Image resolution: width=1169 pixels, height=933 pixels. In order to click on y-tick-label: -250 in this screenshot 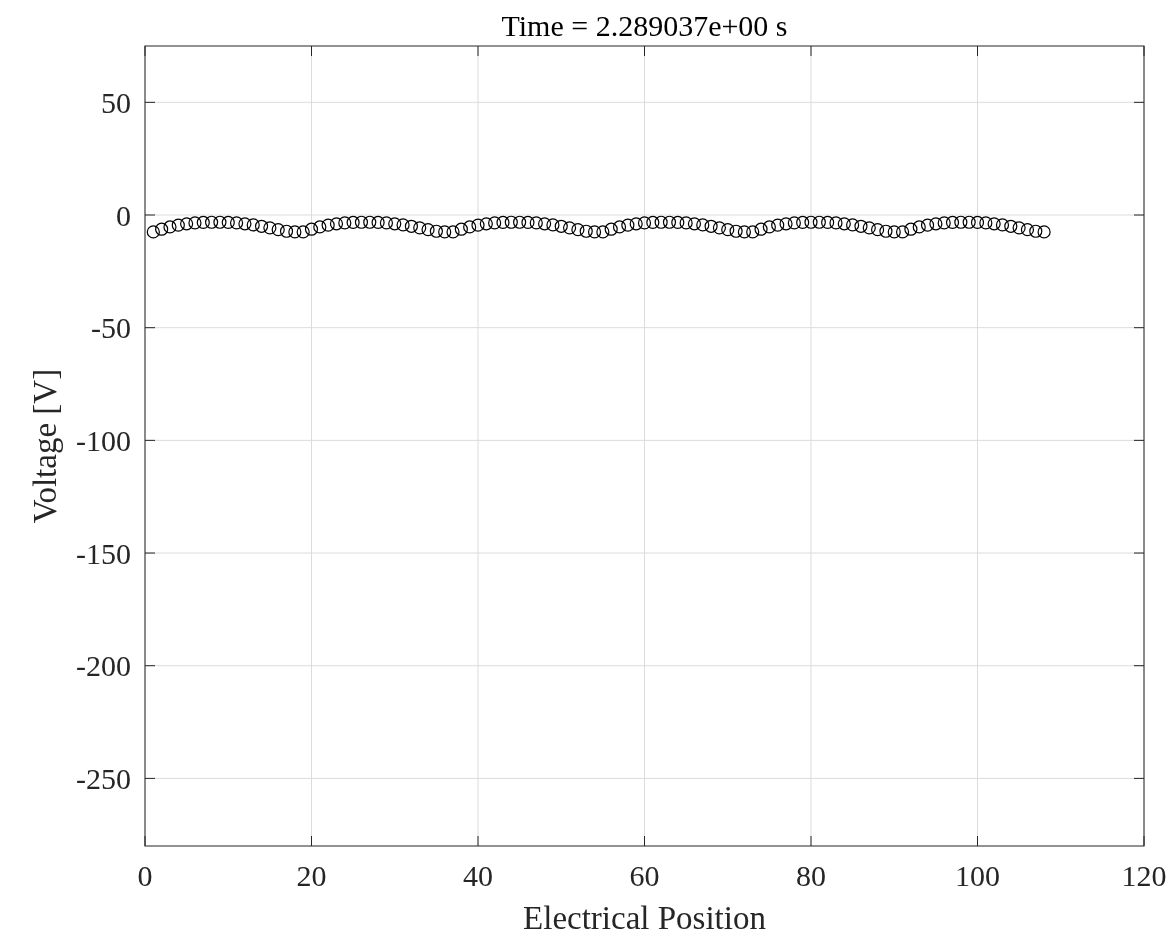, I will do `click(103, 778)`.